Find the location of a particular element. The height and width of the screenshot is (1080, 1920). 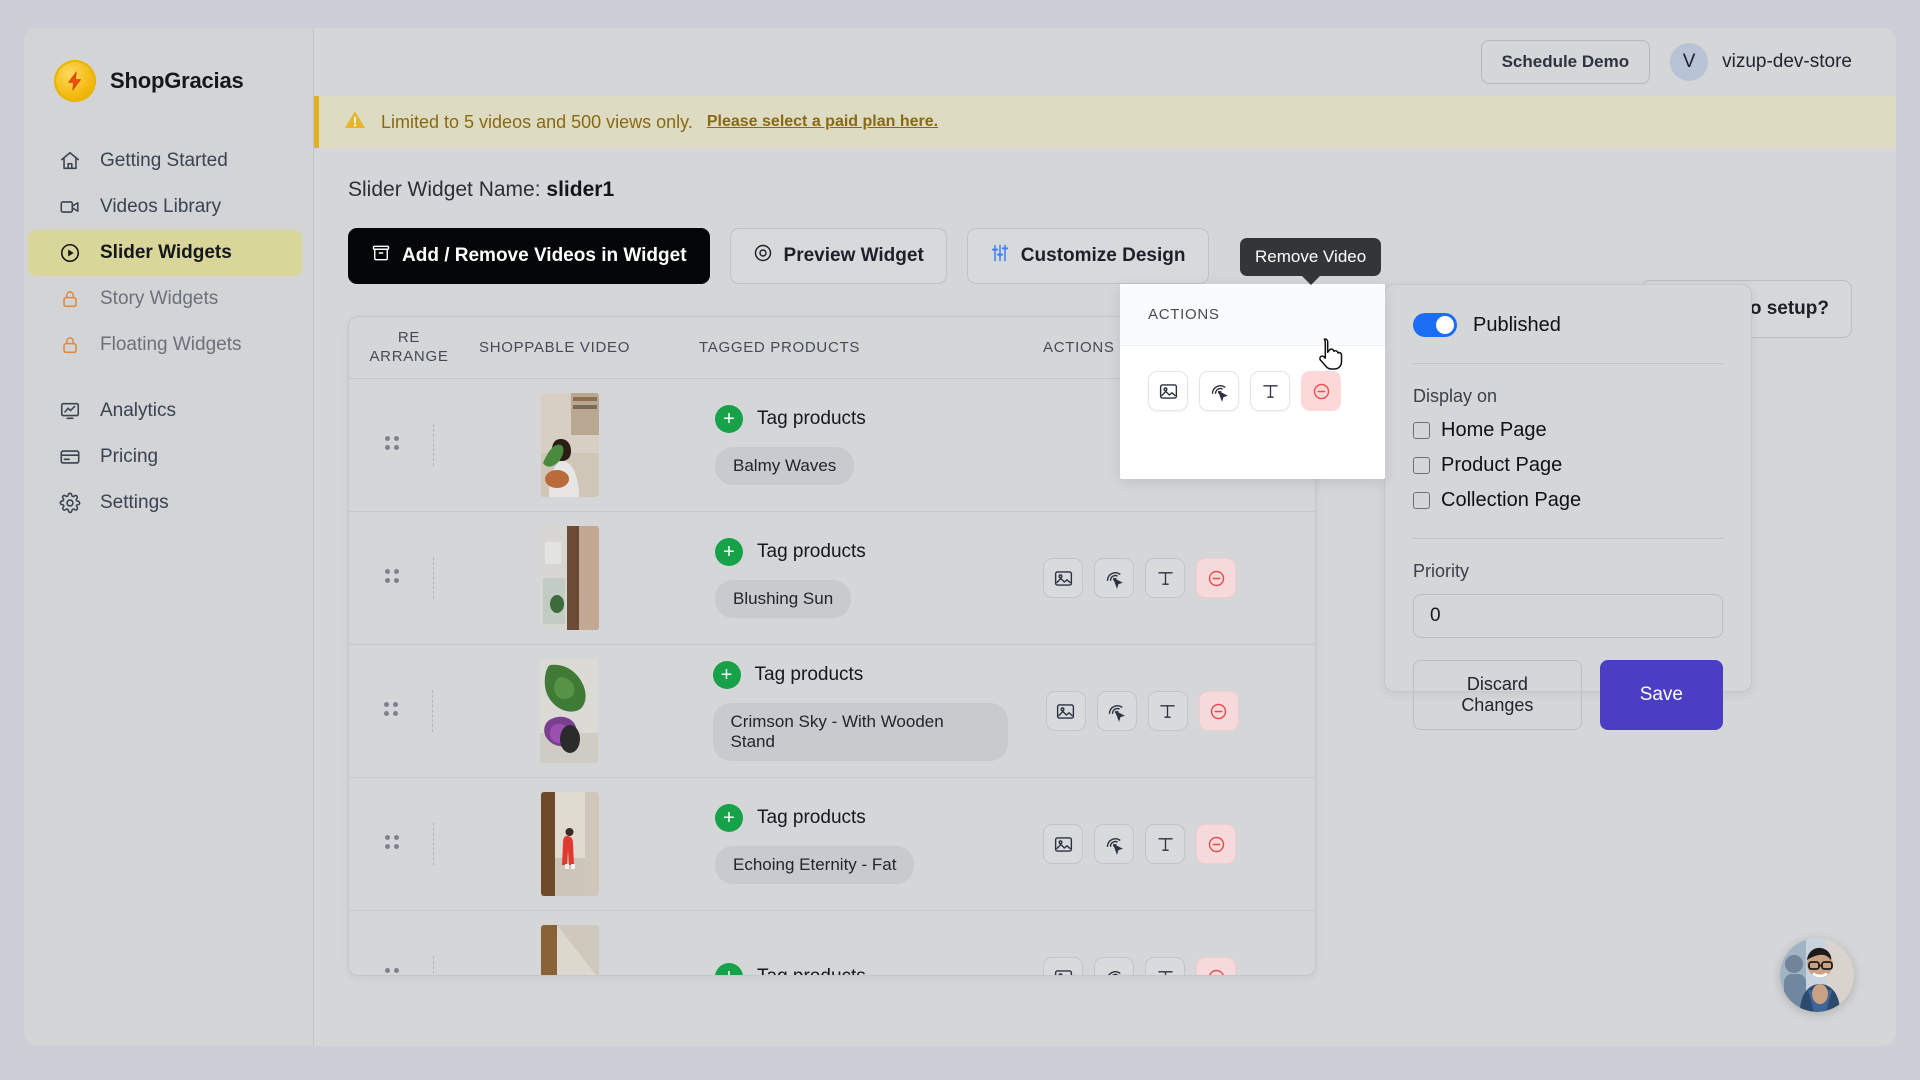

discard-changes-button: Discard Changes is located at coordinates (1497, 695).